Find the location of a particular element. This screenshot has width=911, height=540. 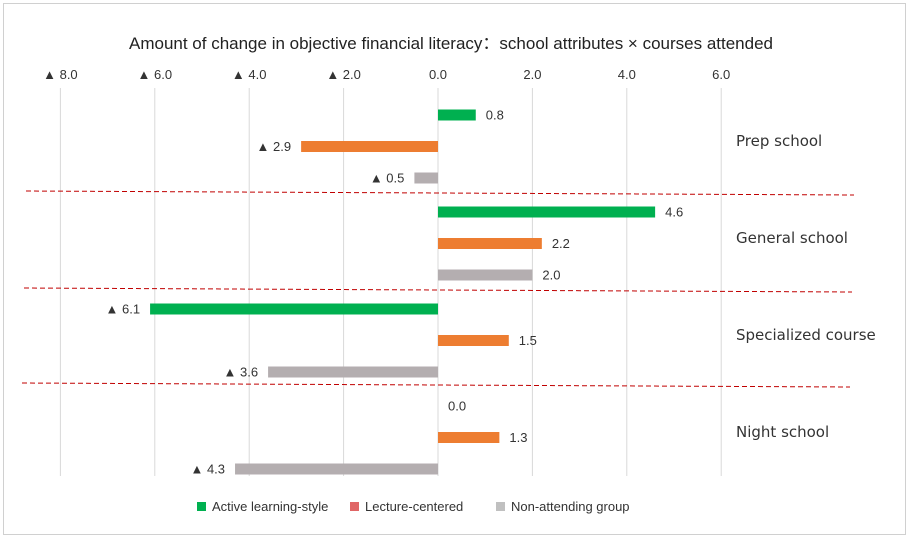

x-tick-label: 6.0 is located at coordinates (721, 74).